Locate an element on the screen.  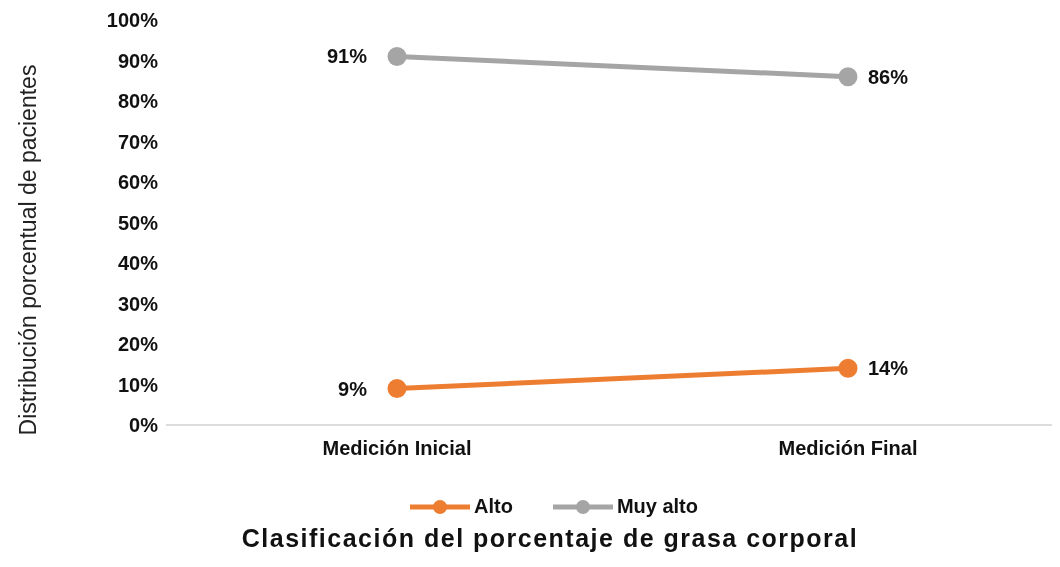
y-tick-label: 70% is located at coordinates (138, 141).